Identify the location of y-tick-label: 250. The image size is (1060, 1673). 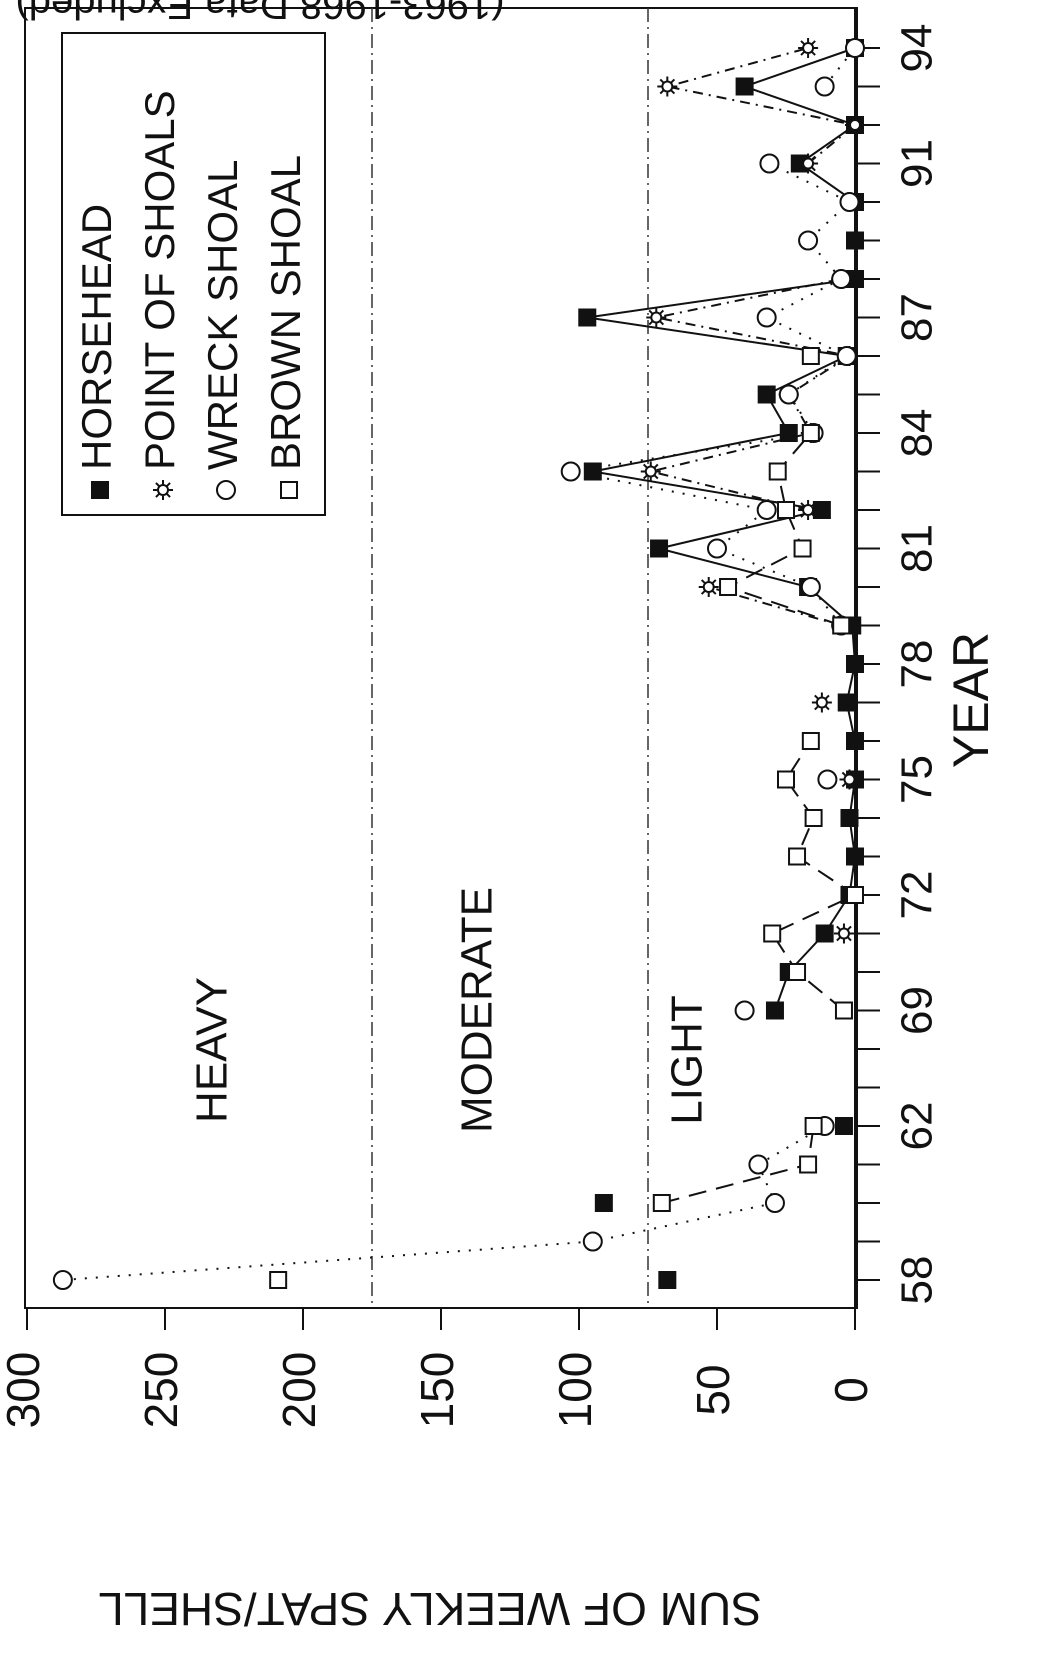
(161, 1390).